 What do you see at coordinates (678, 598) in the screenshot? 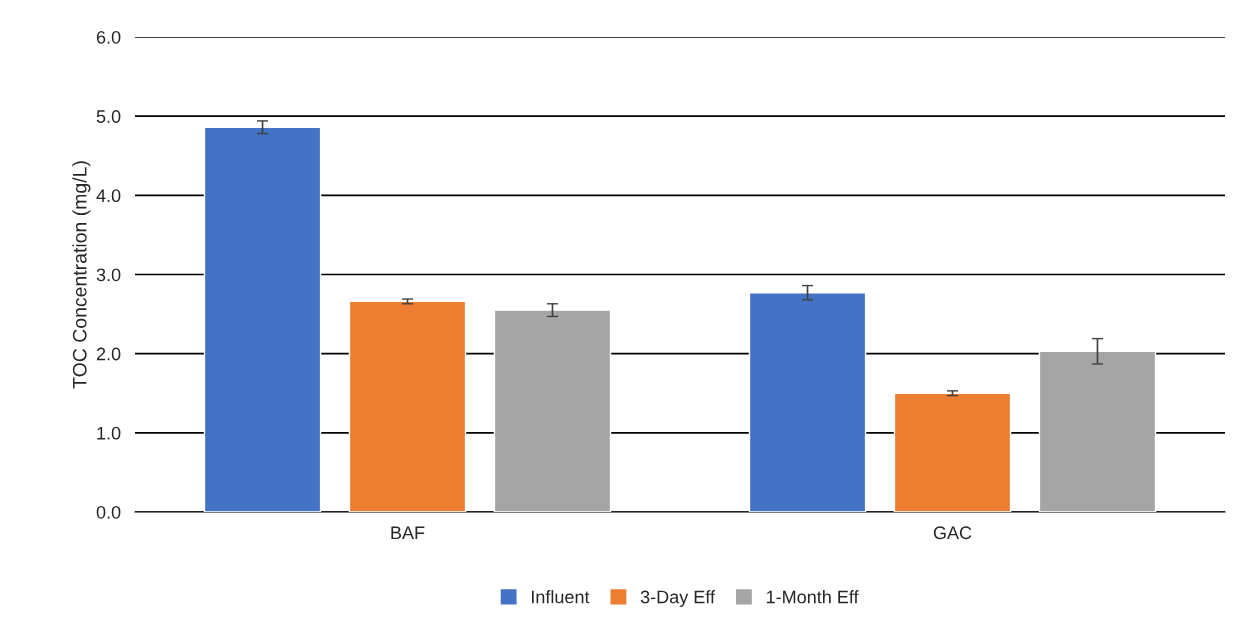
I see `legend-label: 3-Day Eff` at bounding box center [678, 598].